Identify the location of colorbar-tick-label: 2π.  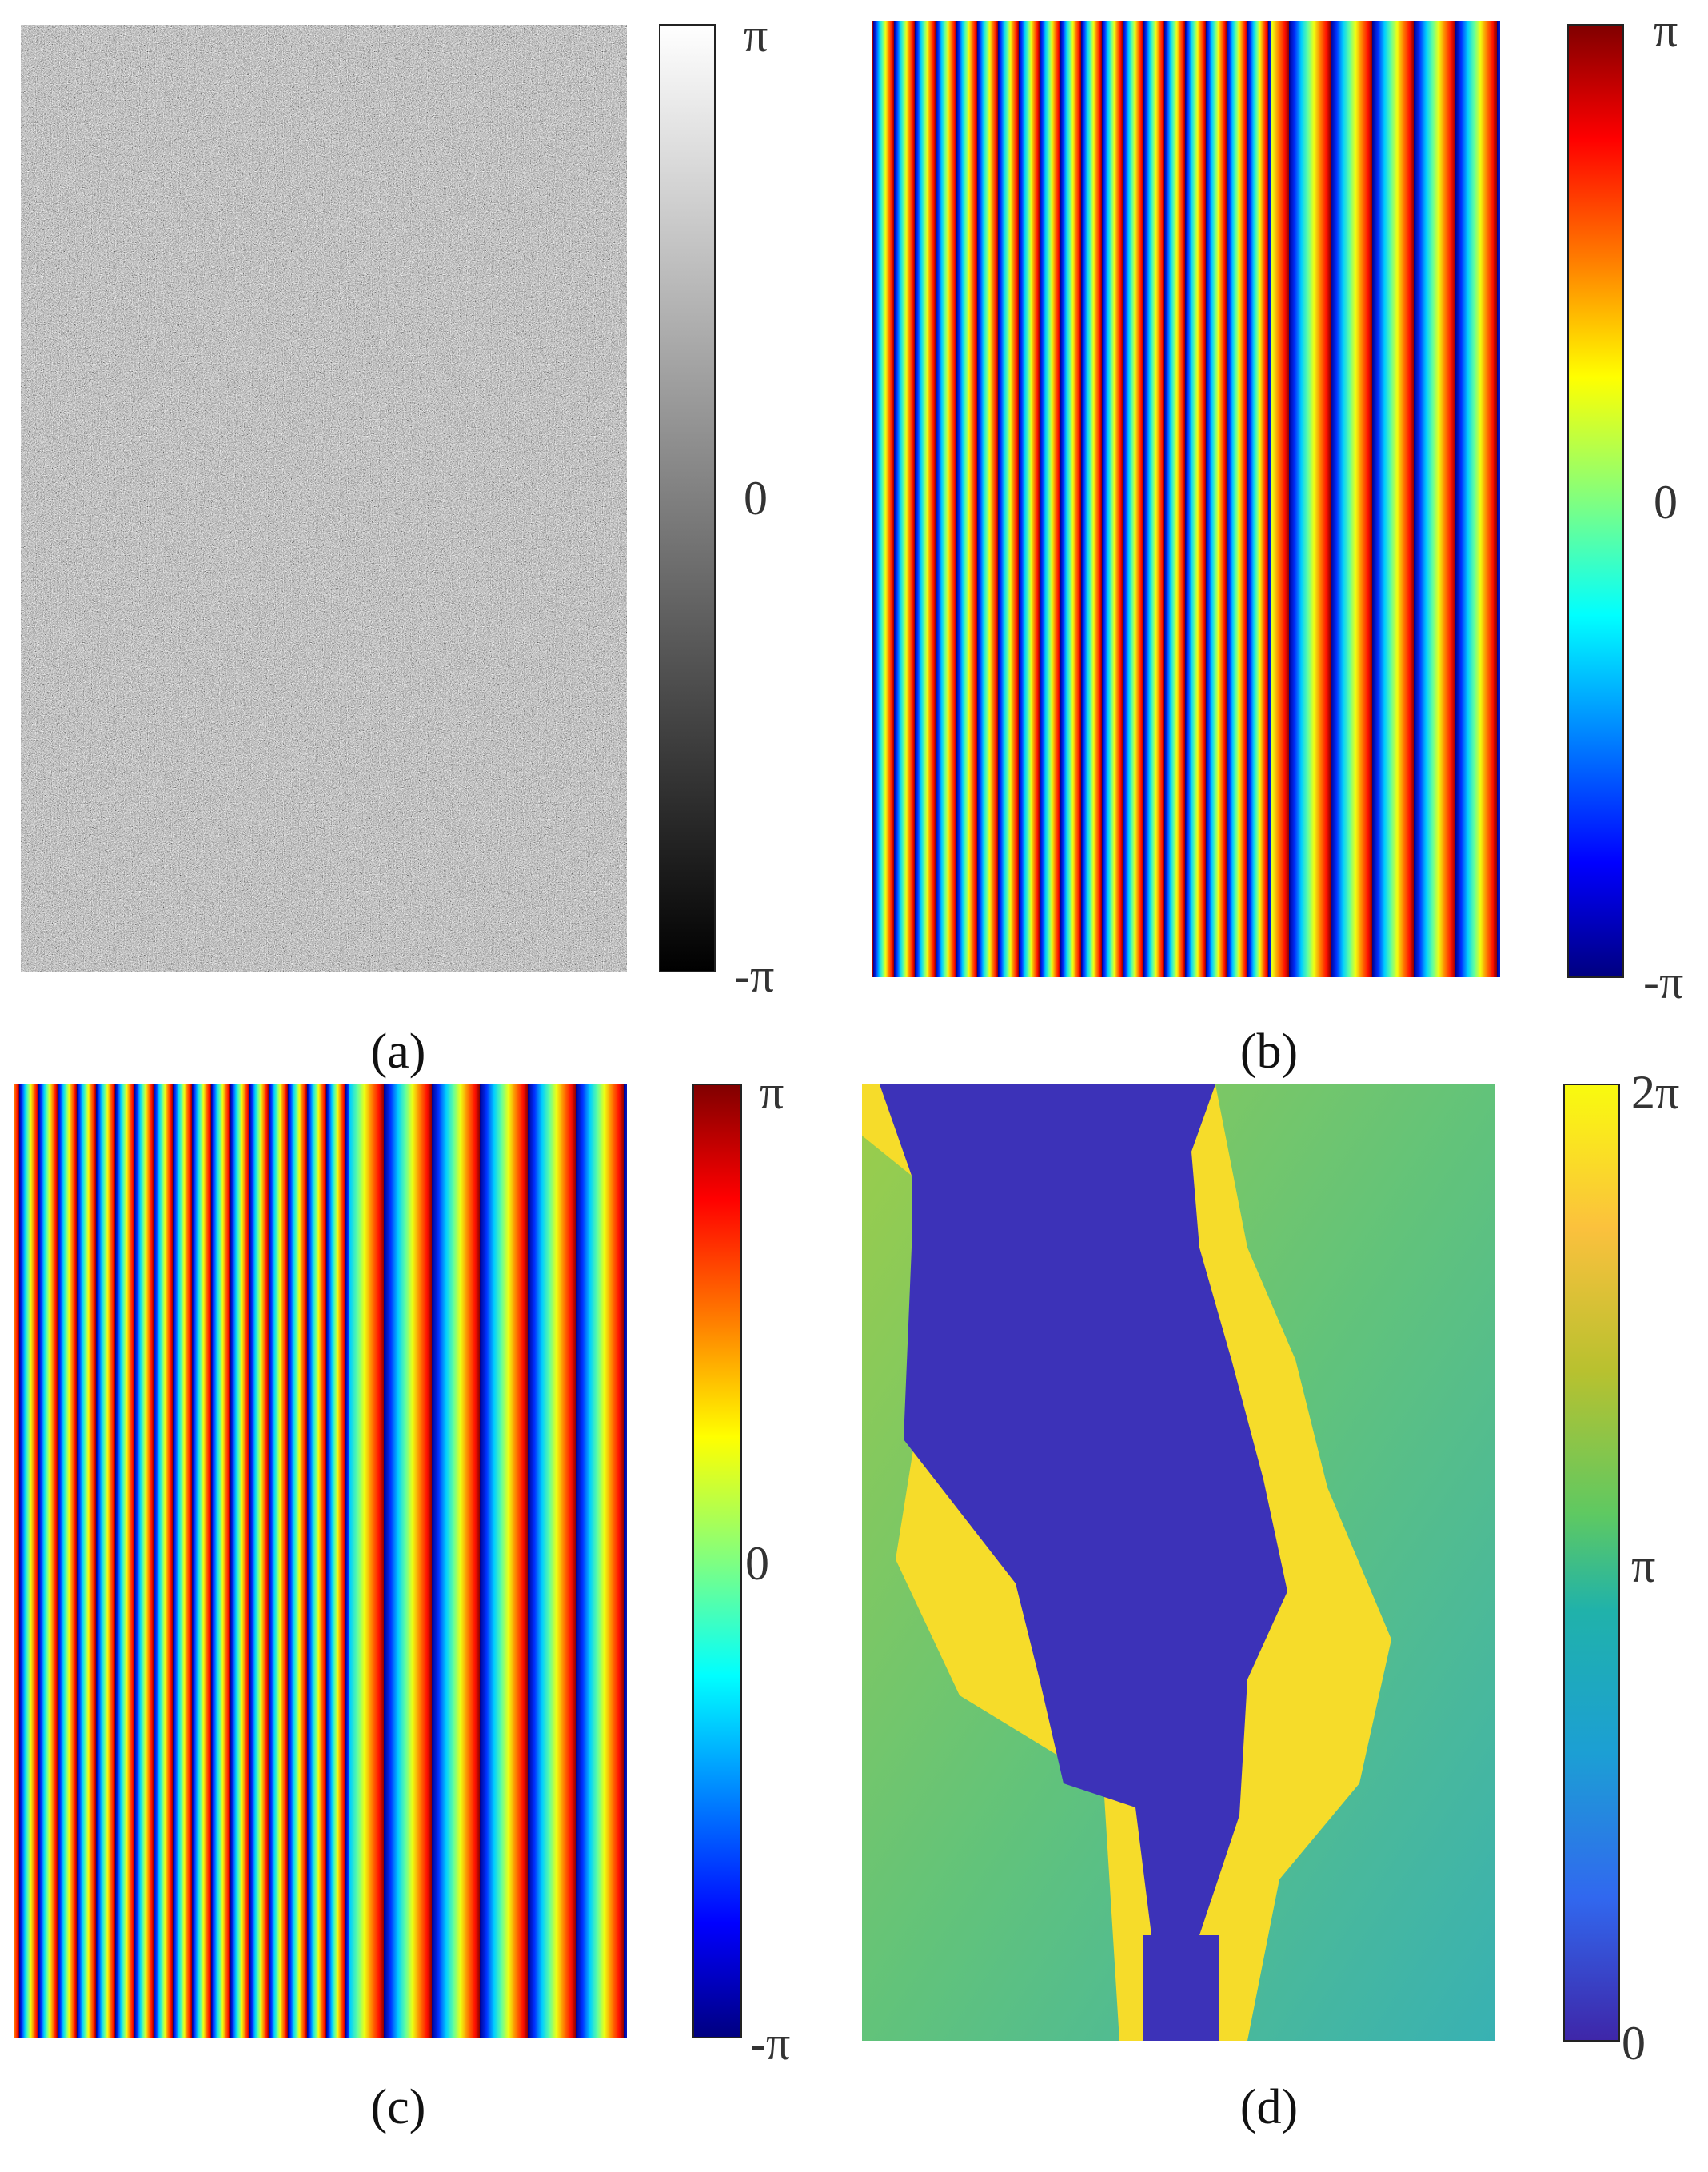
(1655, 1093).